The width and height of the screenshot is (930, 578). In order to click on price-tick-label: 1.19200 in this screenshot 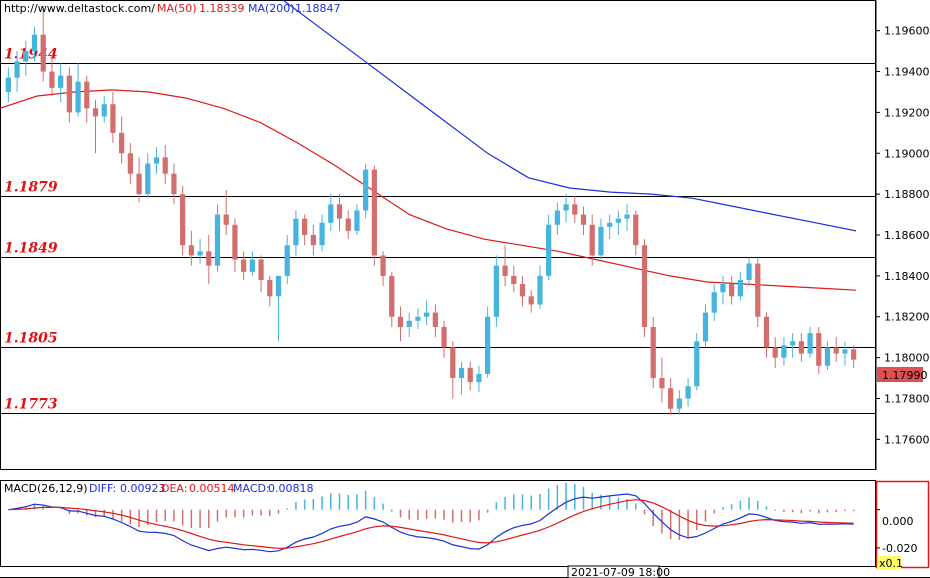, I will do `click(907, 112)`.